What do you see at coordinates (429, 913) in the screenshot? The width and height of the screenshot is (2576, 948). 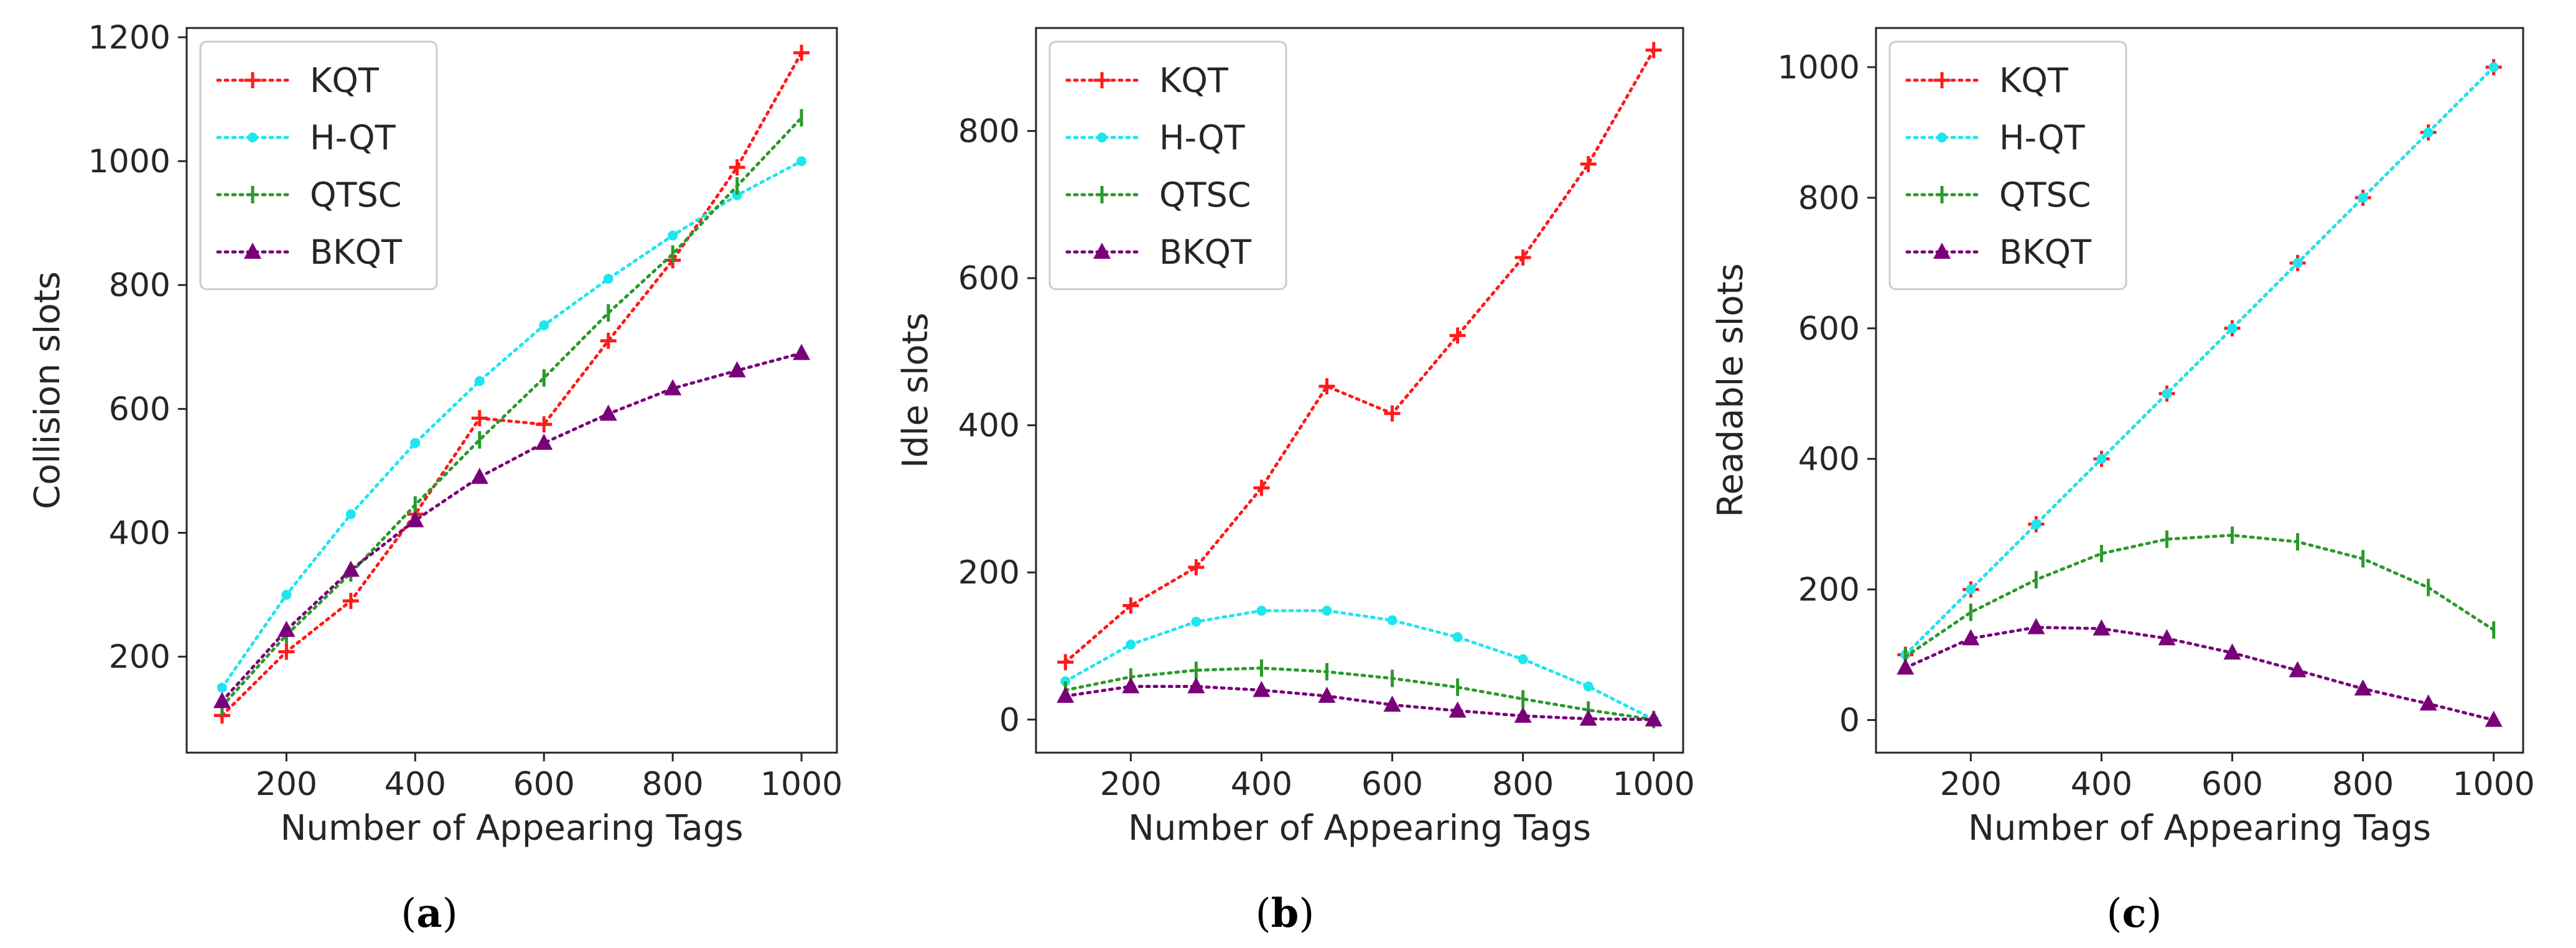 I see `caption-letter: a` at bounding box center [429, 913].